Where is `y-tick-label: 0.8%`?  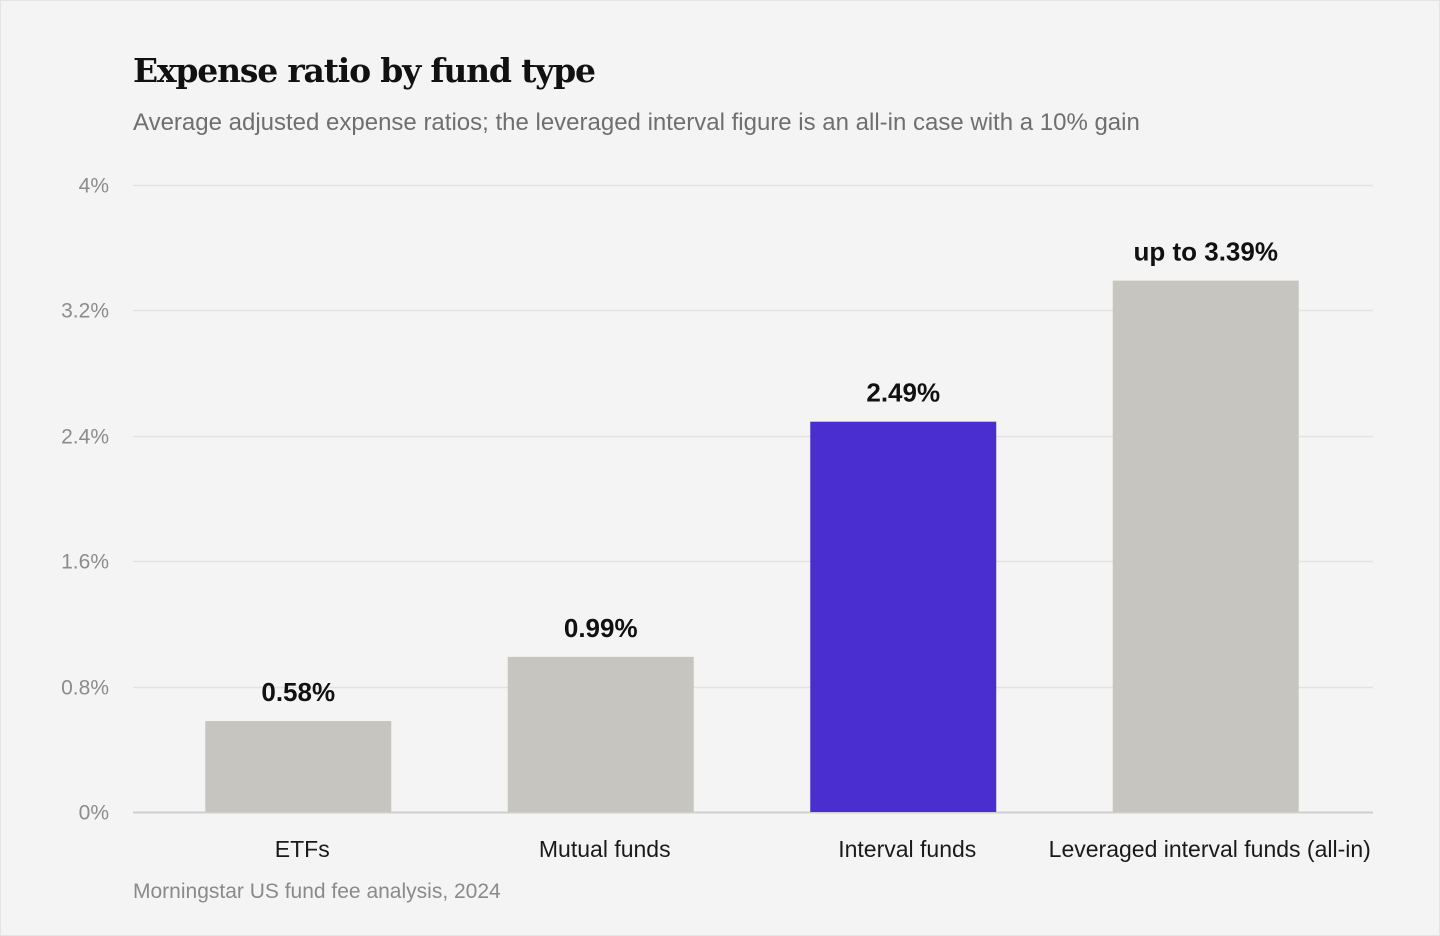
y-tick-label: 0.8% is located at coordinates (85, 688).